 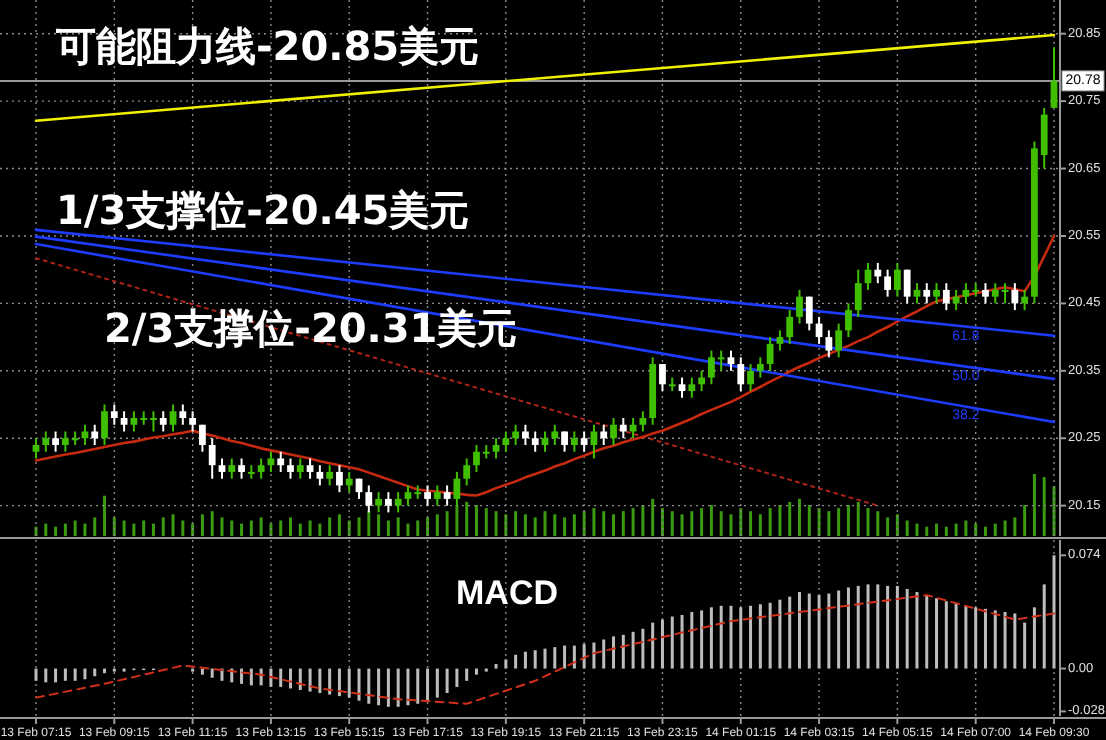 I want to click on annotation: 1/3支撑位-20.45美元, so click(x=263, y=210).